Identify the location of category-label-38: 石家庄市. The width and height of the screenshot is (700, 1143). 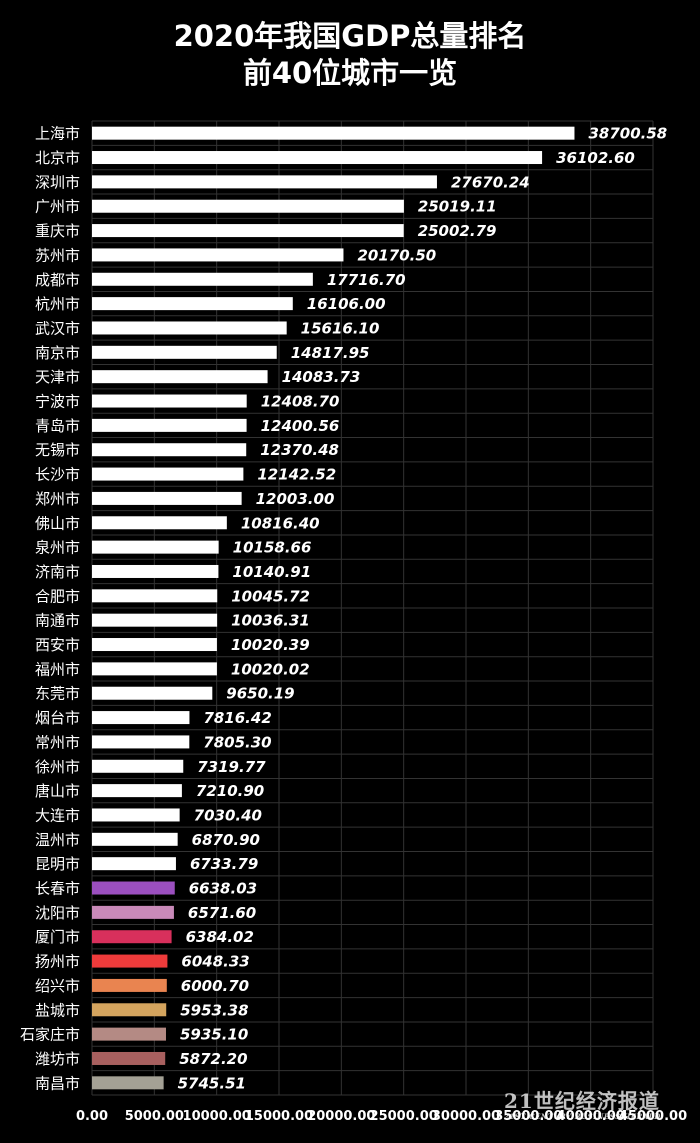
(50, 1035).